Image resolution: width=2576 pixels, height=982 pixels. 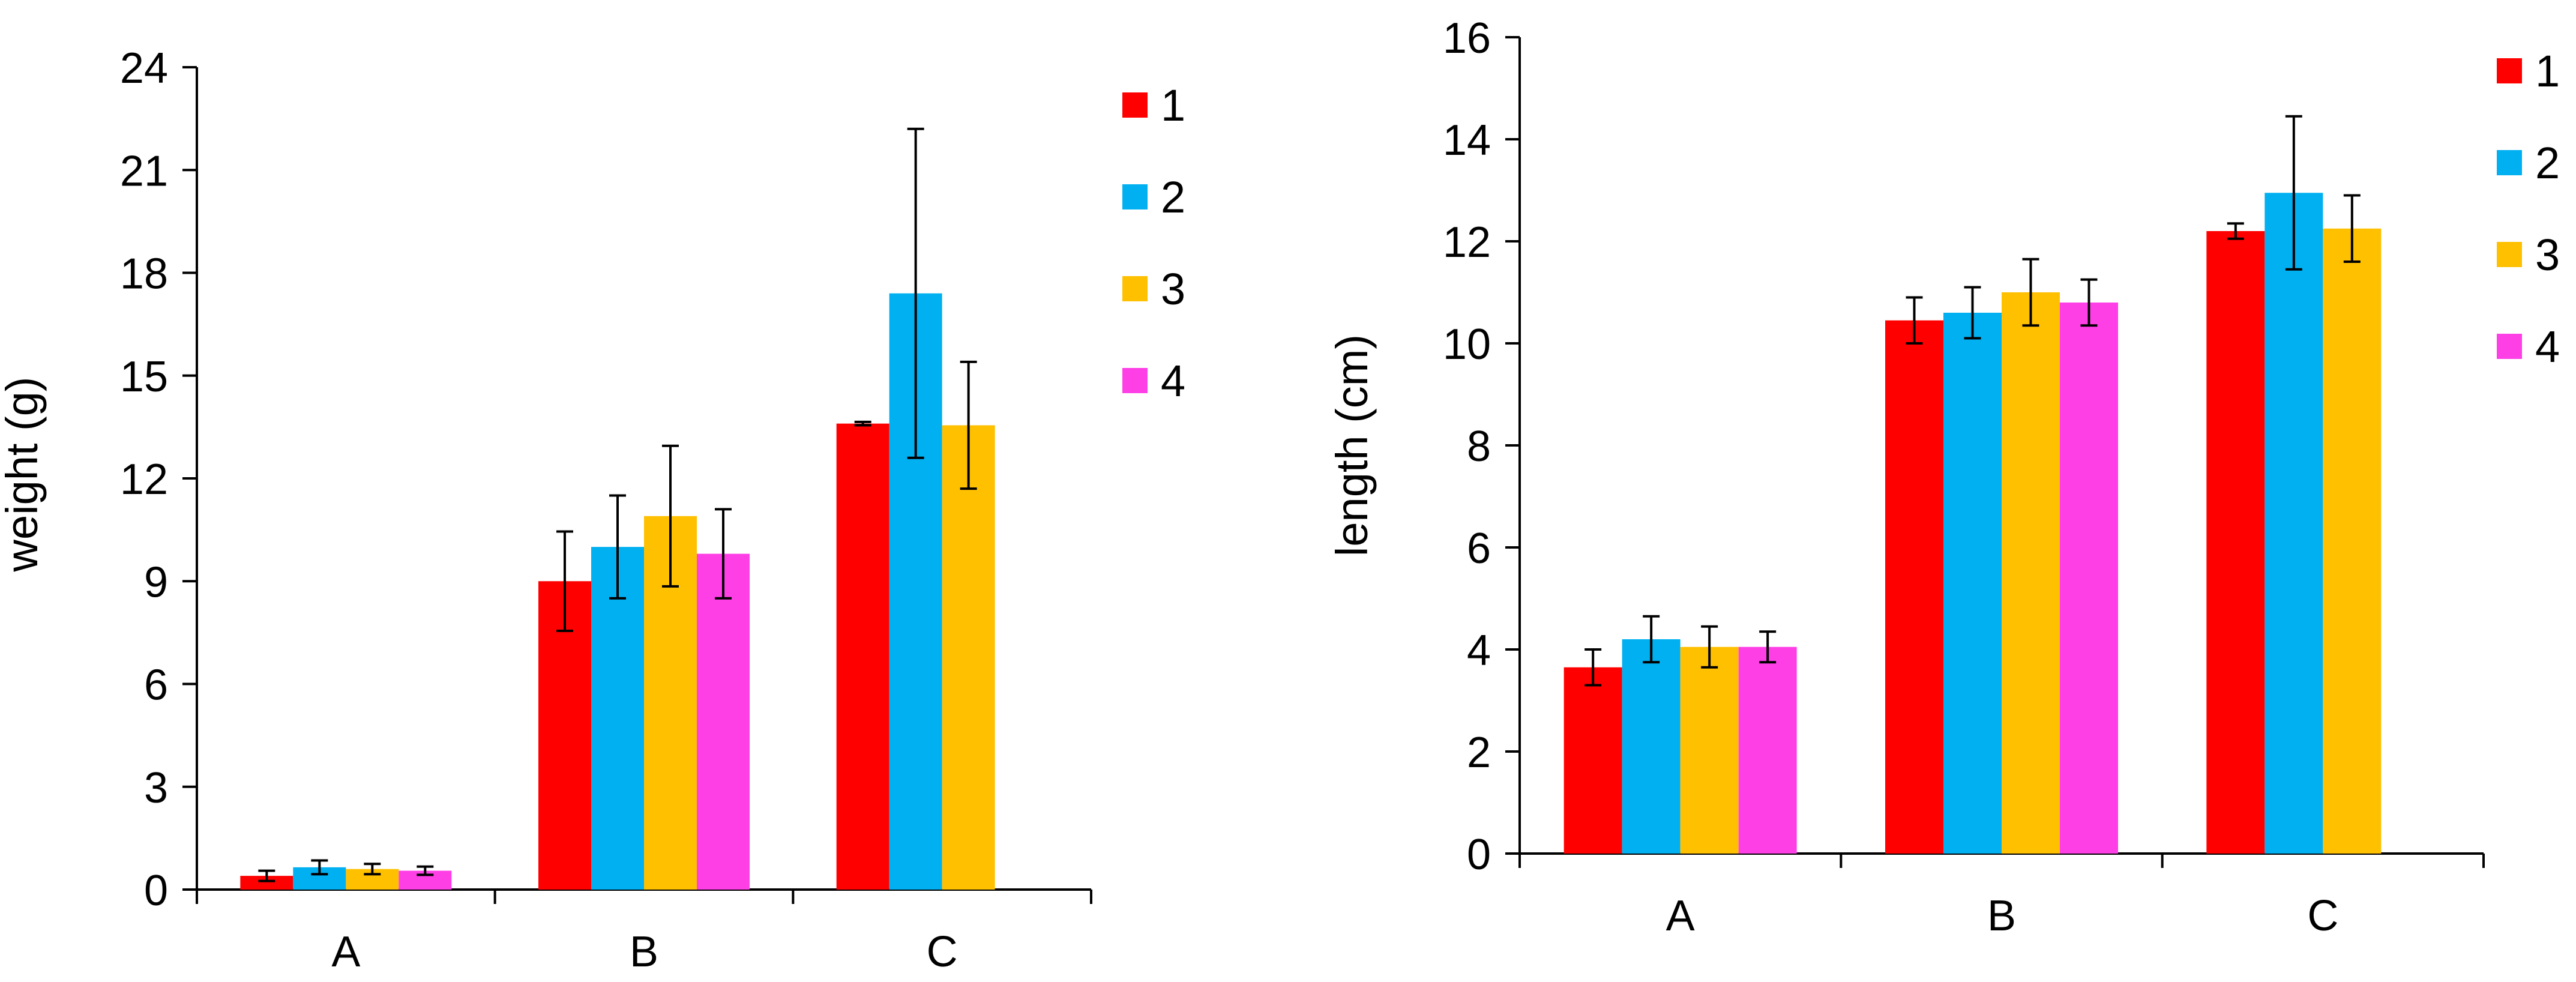 What do you see at coordinates (156, 788) in the screenshot?
I see `y-tick-label: 3` at bounding box center [156, 788].